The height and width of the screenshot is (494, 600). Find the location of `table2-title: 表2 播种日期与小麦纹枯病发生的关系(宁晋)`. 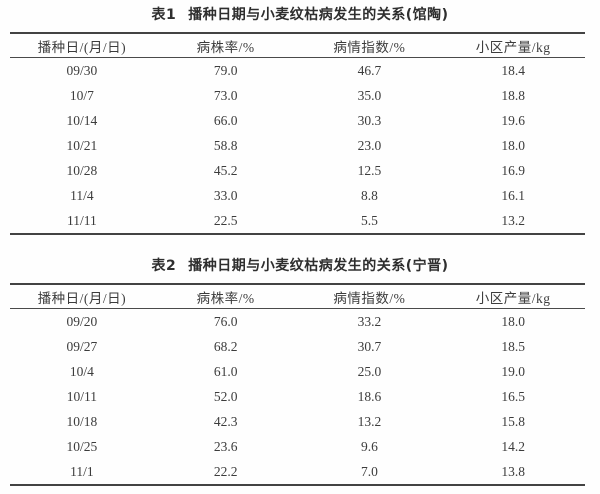

table2-title: 表2 播种日期与小麦纹枯病发生的关系(宁晋) is located at coordinates (300, 266).